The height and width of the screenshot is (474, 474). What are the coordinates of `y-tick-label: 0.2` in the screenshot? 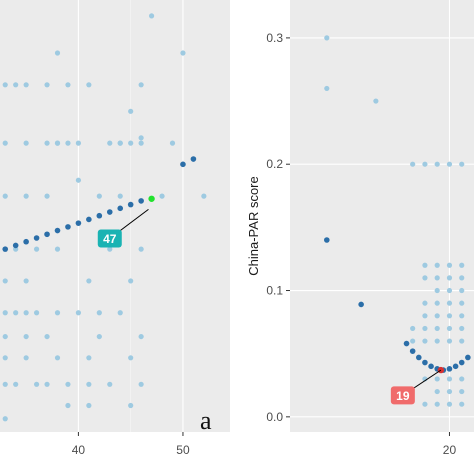 It's located at (274, 164).